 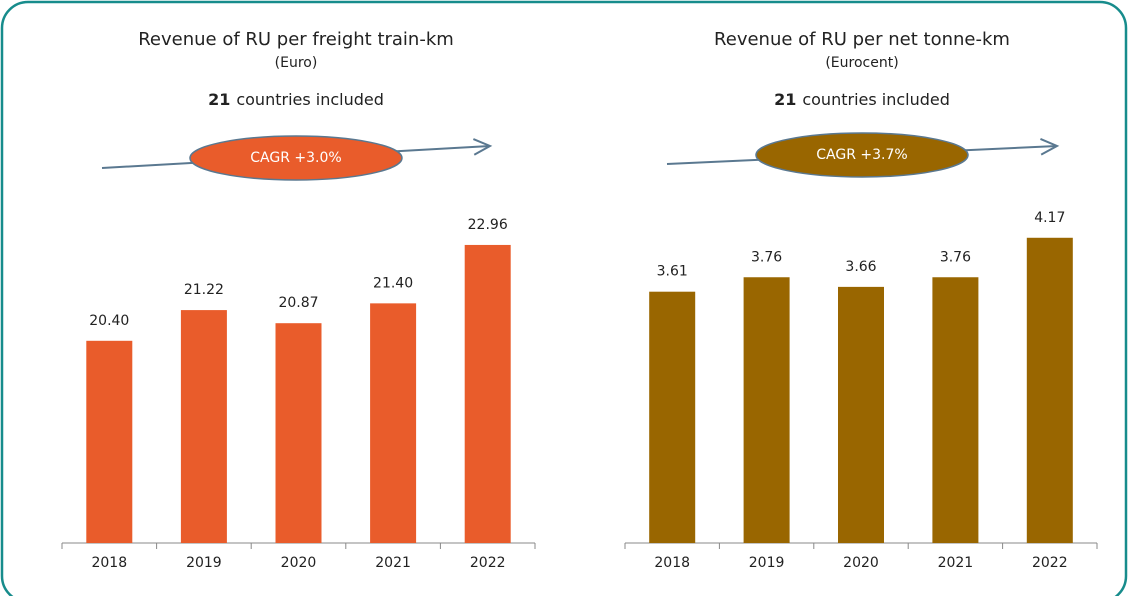 What do you see at coordinates (672, 272) in the screenshot?
I see `value-label: 3.61` at bounding box center [672, 272].